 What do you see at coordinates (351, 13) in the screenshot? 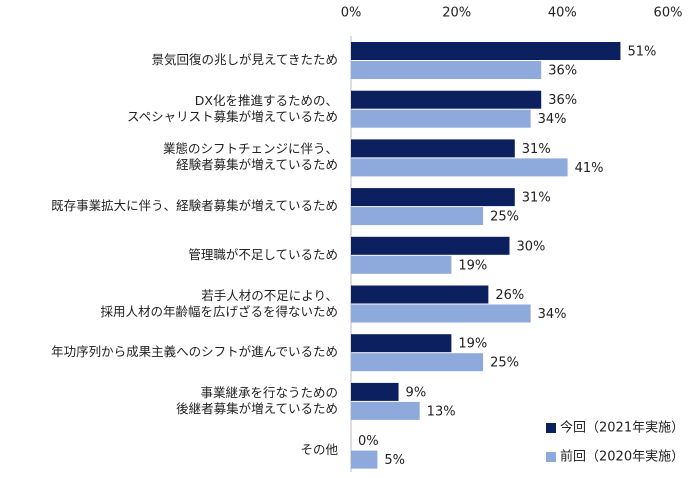
I see `x-tick-label: 0%` at bounding box center [351, 13].